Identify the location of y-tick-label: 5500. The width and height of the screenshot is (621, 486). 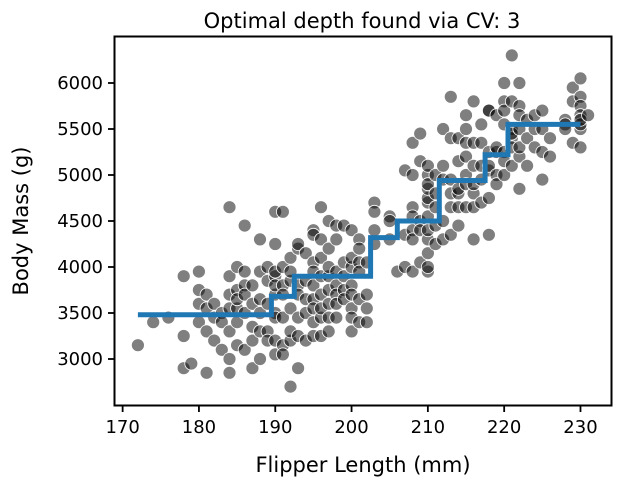
(80, 129).